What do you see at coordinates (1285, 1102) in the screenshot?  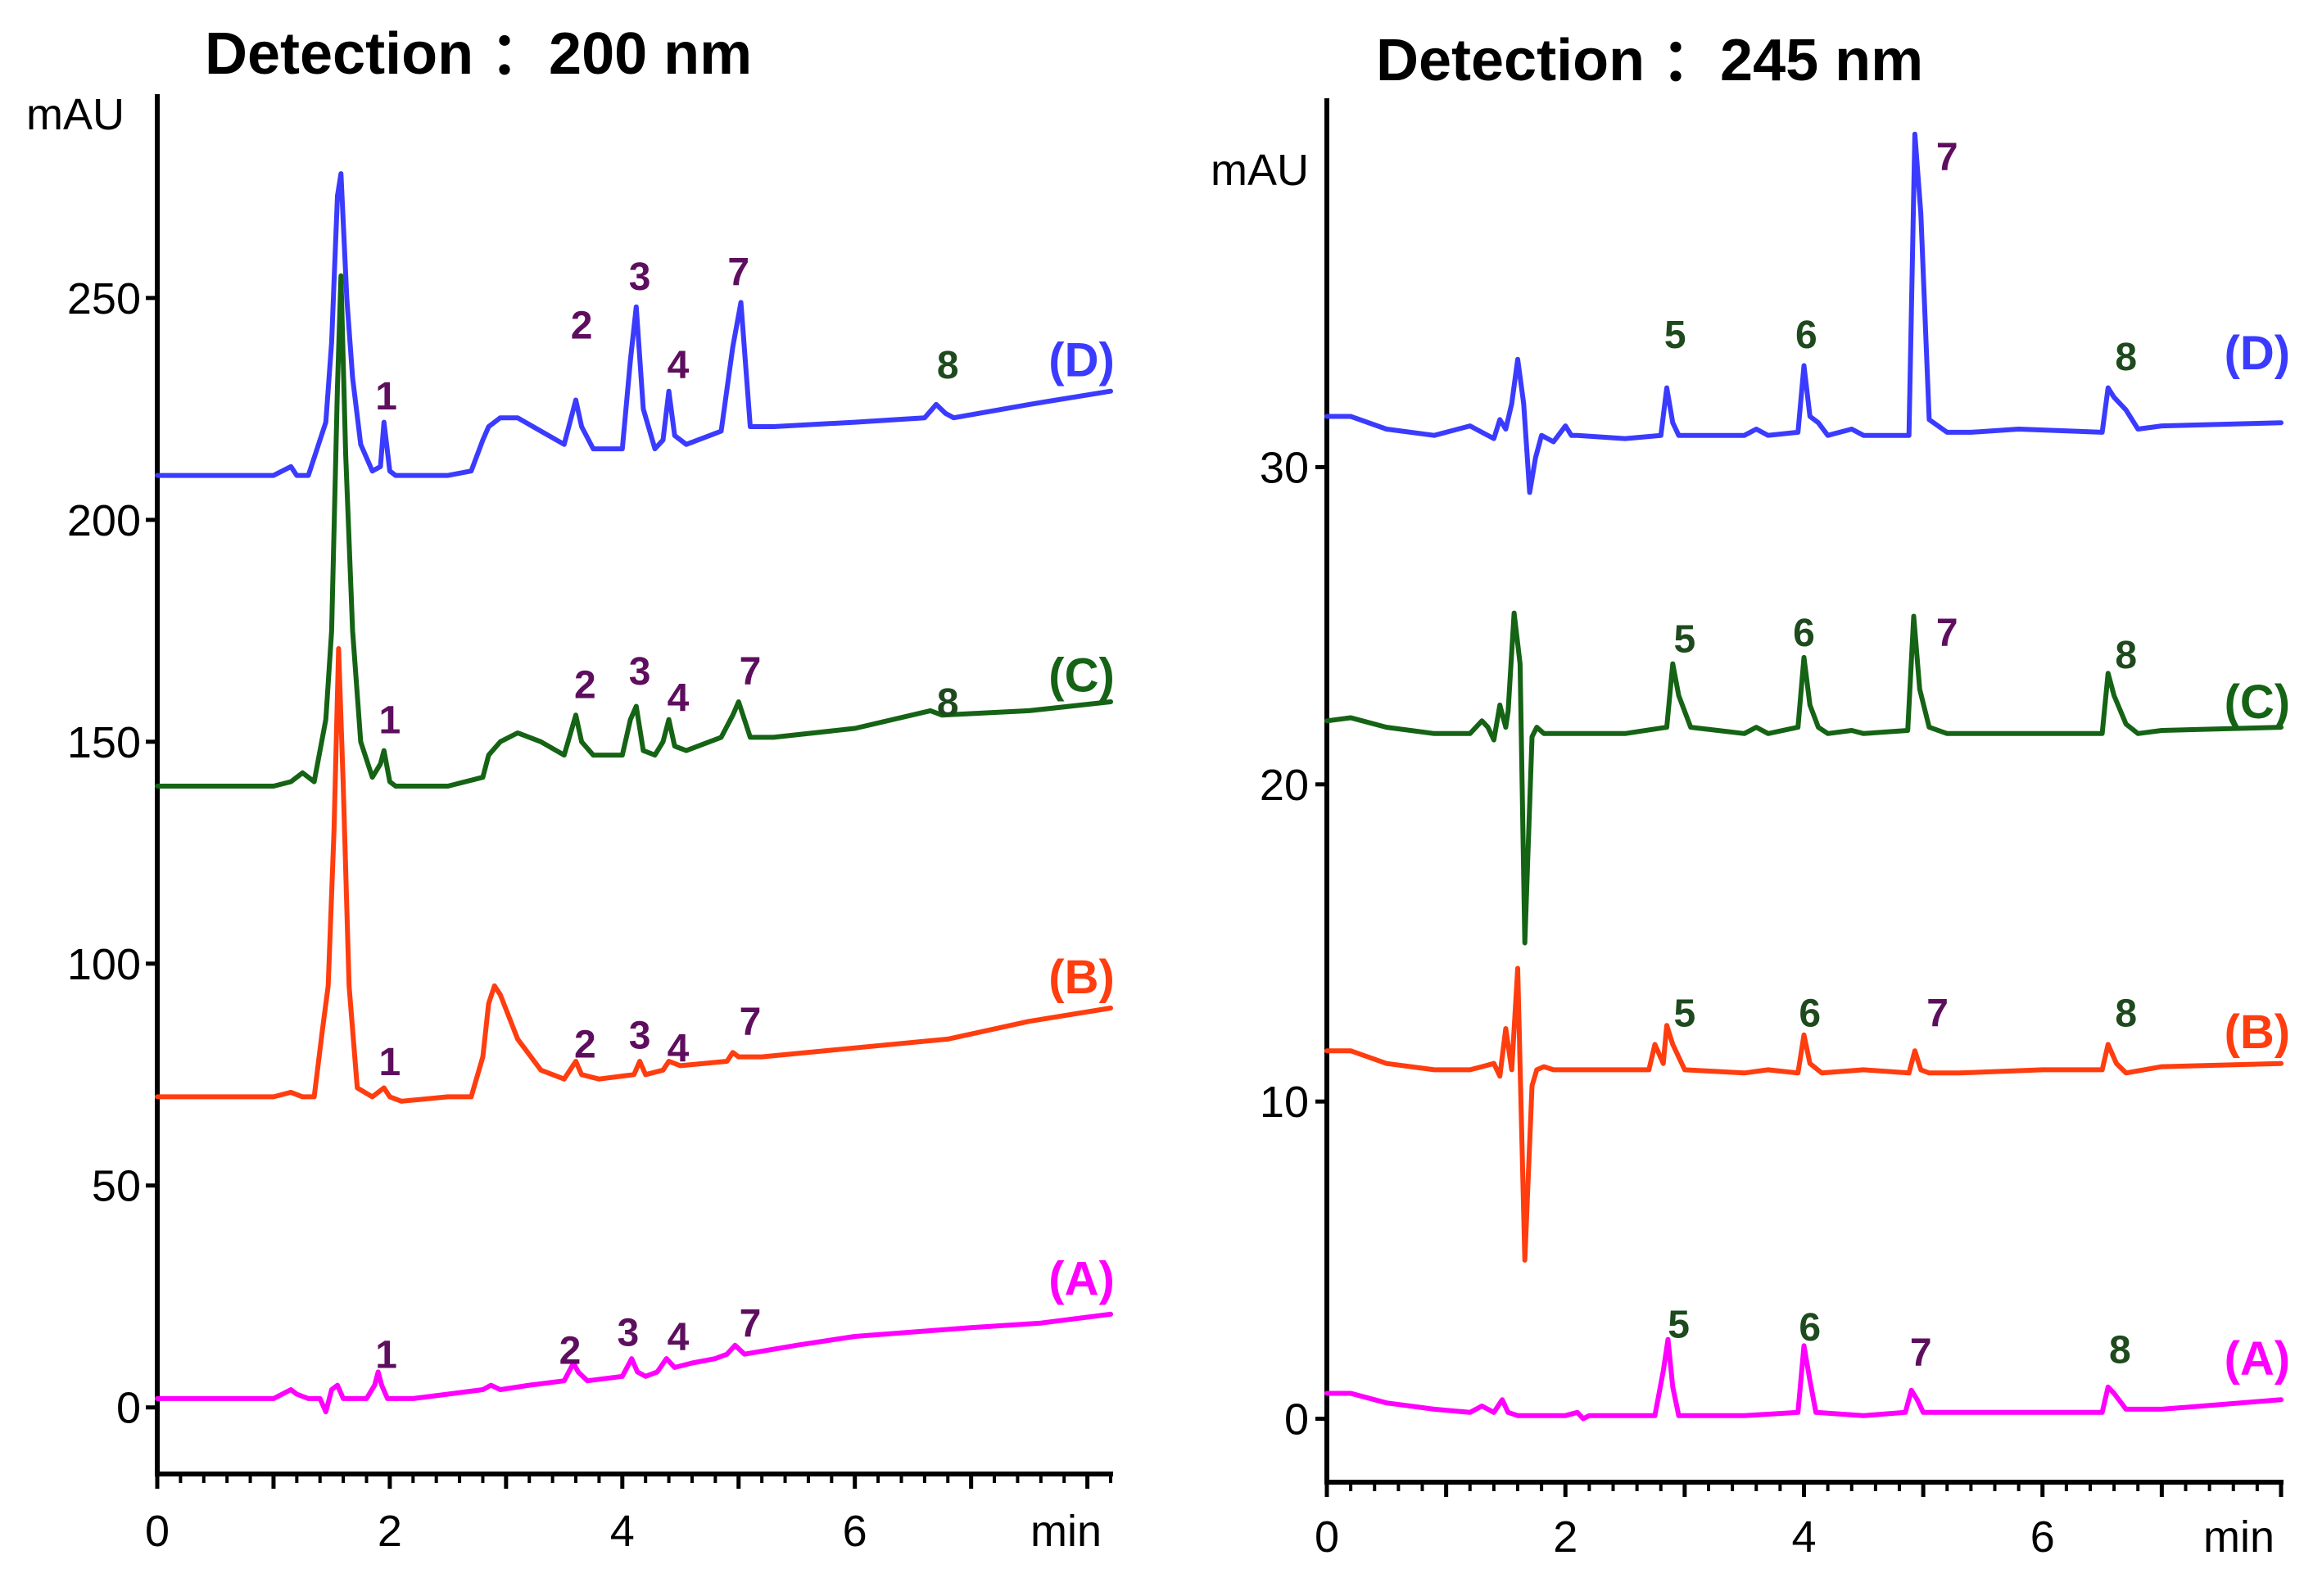 I see `y-tick-label: 10` at bounding box center [1285, 1102].